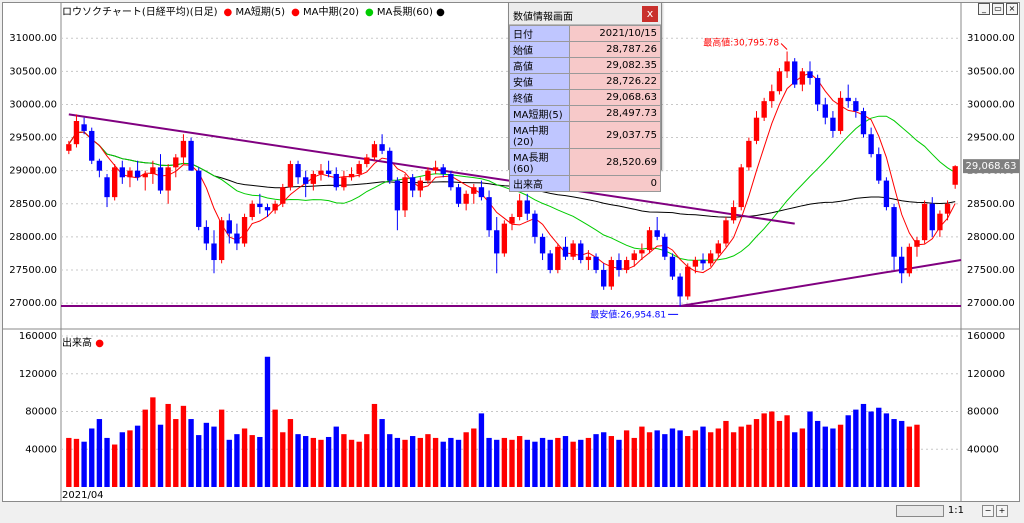 The width and height of the screenshot is (1024, 523). What do you see at coordinates (991, 38) in the screenshot?
I see `price-tick-label-right: 31000.00` at bounding box center [991, 38].